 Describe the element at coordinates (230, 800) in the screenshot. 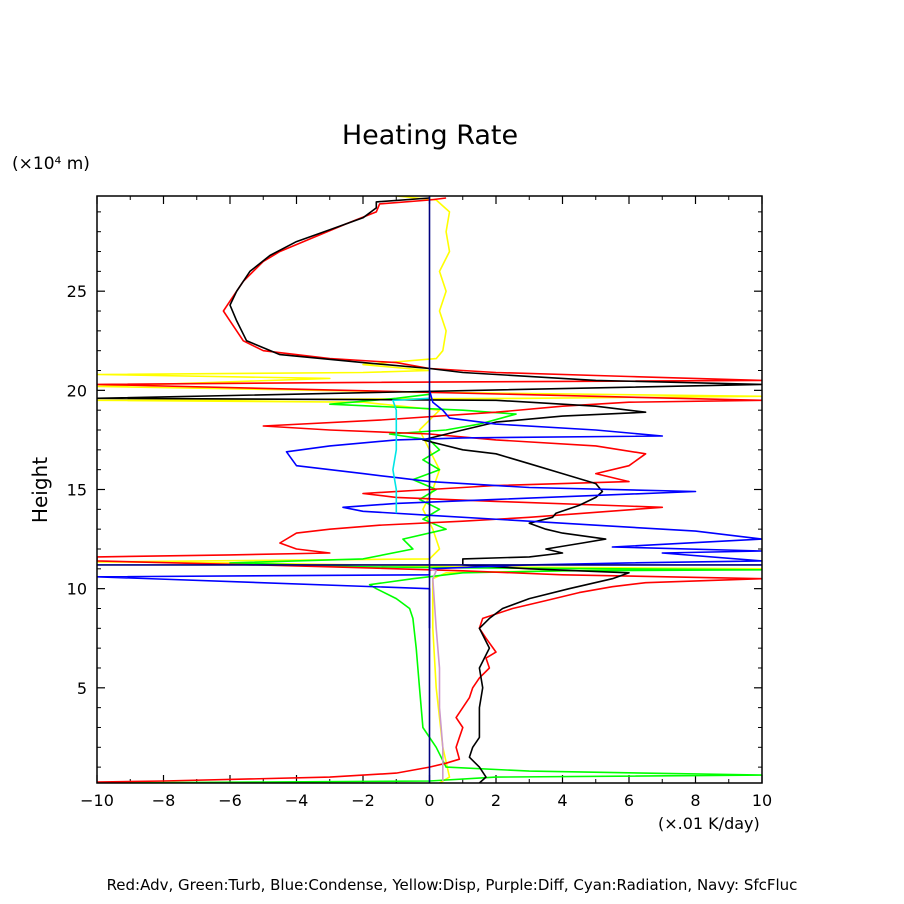

I see `x-tick-label: −6` at that location.